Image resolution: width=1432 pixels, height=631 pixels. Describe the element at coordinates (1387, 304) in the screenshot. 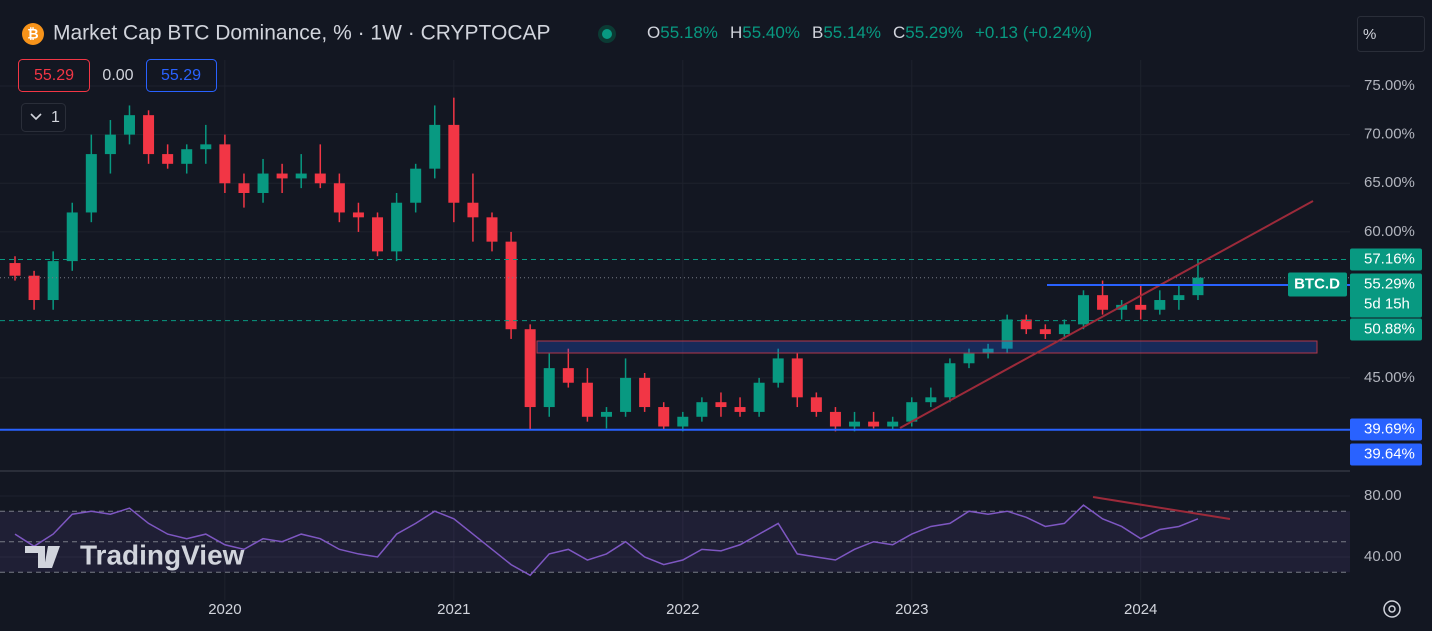

I see `countdown: 5d 15h` at that location.